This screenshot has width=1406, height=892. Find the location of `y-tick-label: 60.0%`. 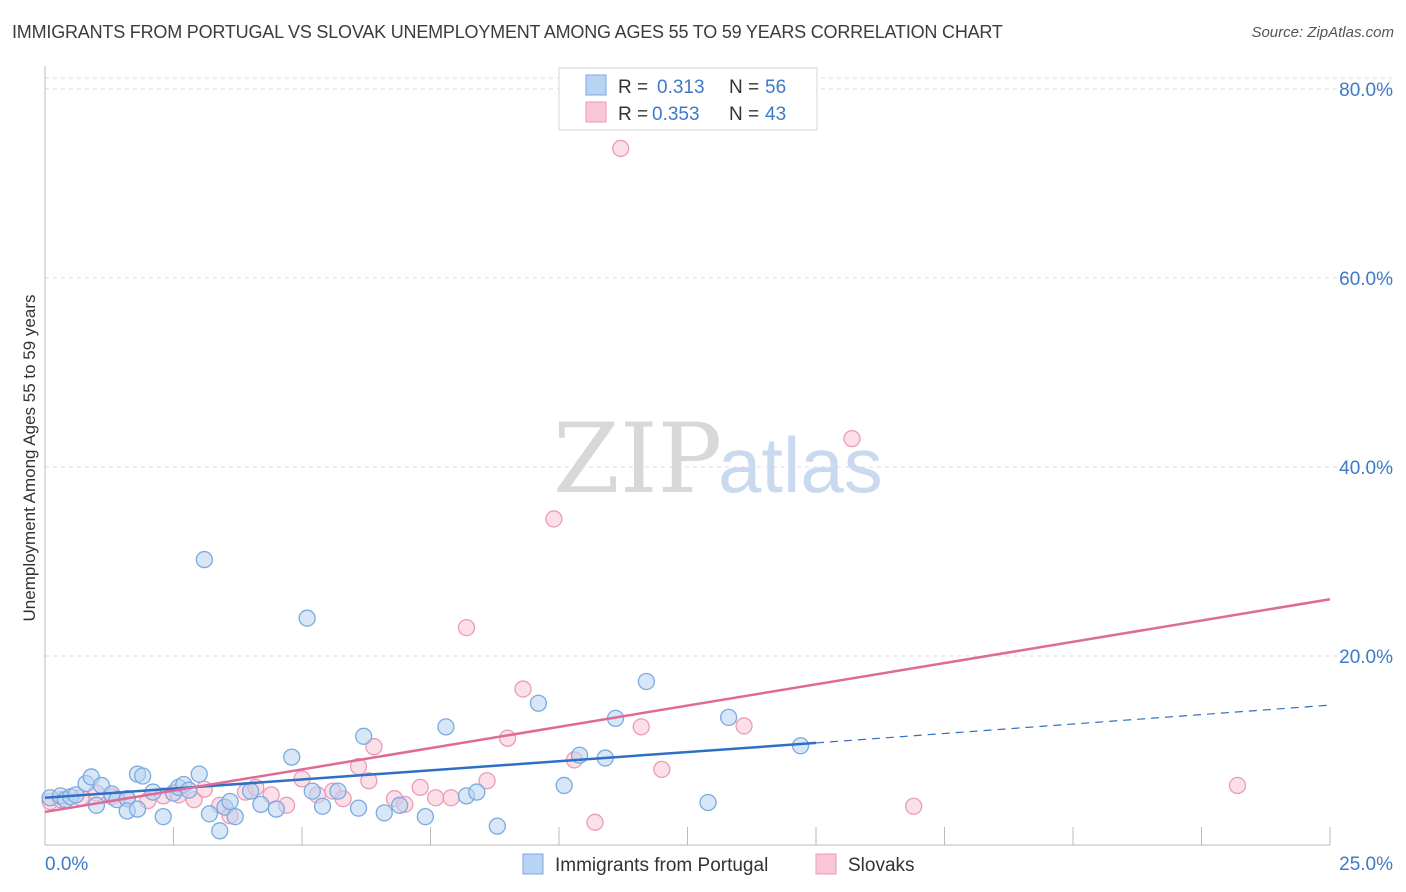

y-tick-label: 60.0% is located at coordinates (1366, 279).